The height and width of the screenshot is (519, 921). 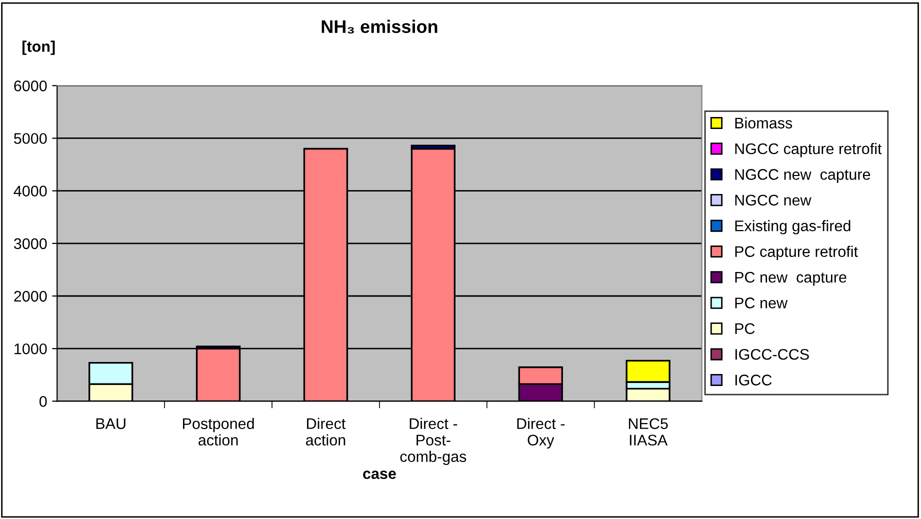 I want to click on y-axis-title: [ton], so click(x=38, y=47).